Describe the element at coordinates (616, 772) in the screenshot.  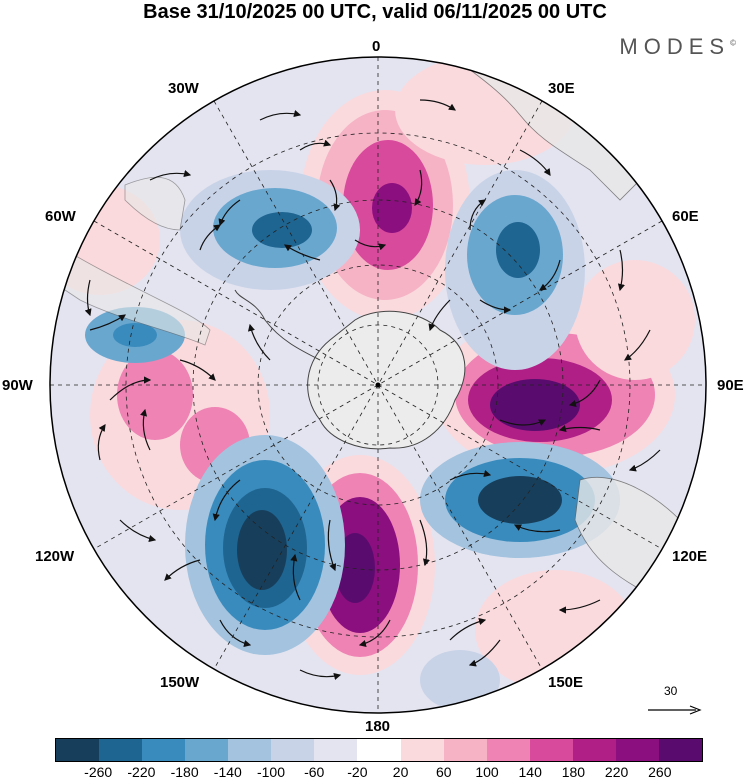
I see `colorbar-tick-label: 220` at that location.